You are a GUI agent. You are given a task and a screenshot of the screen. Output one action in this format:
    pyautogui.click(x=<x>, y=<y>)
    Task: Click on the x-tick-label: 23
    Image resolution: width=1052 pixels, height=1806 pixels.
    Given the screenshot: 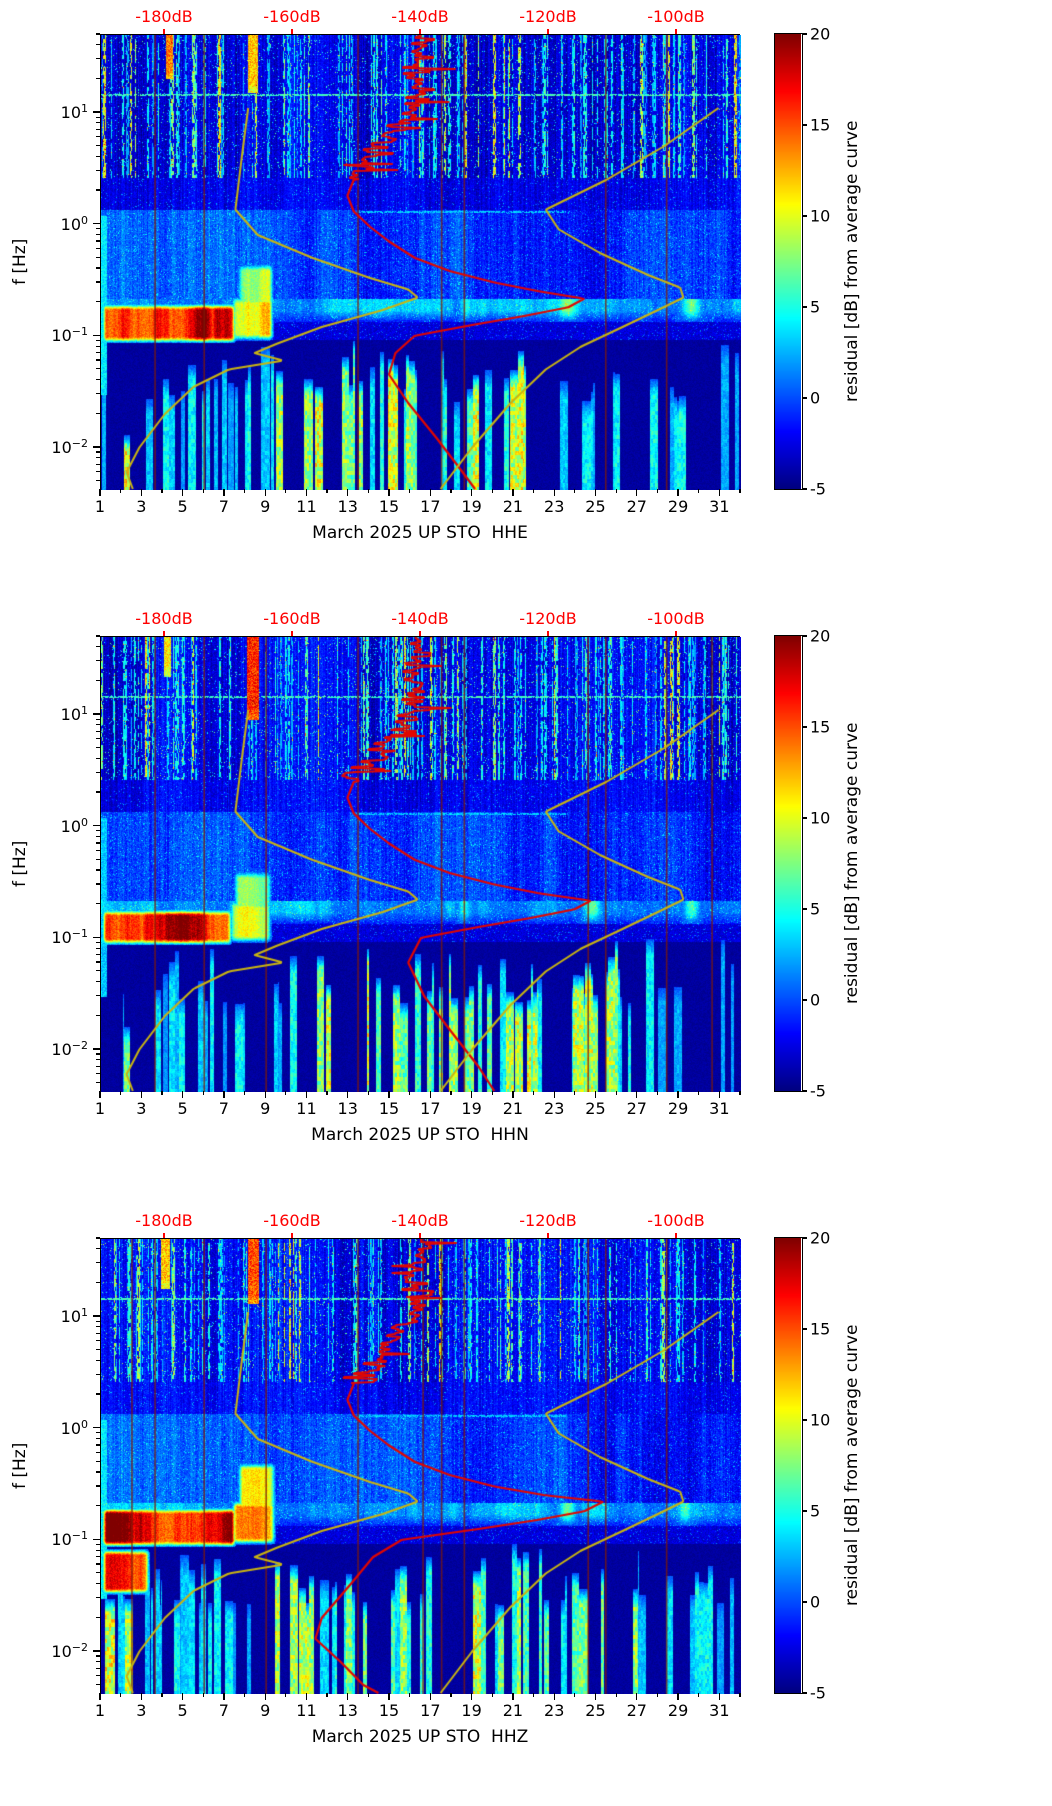 What is the action you would take?
    pyautogui.click(x=554, y=506)
    